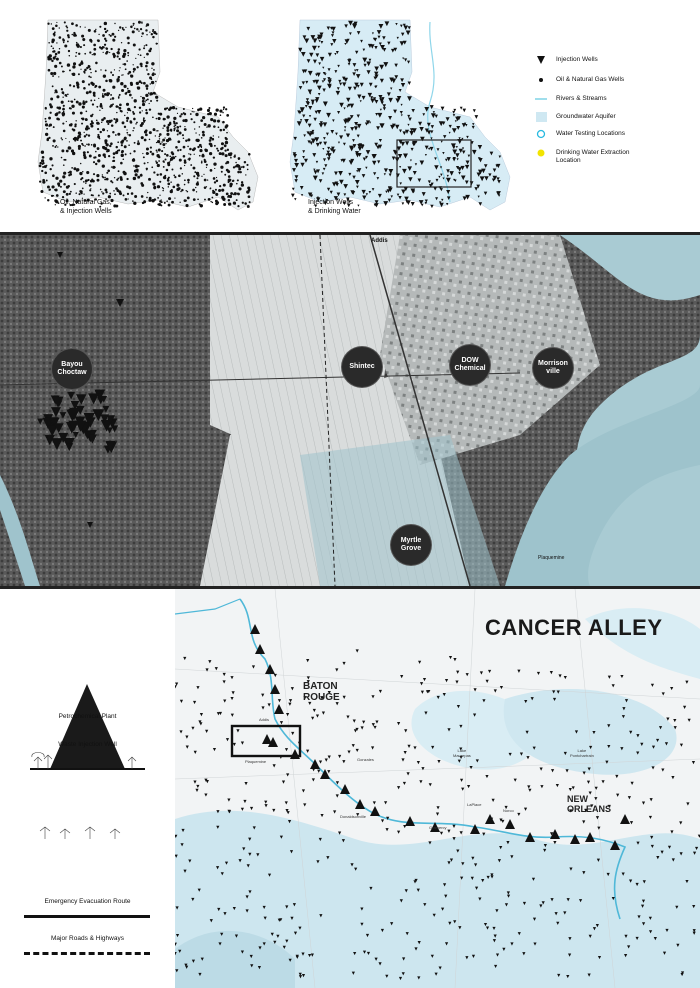  I want to click on bubble-shintec: Shintec, so click(362, 367).